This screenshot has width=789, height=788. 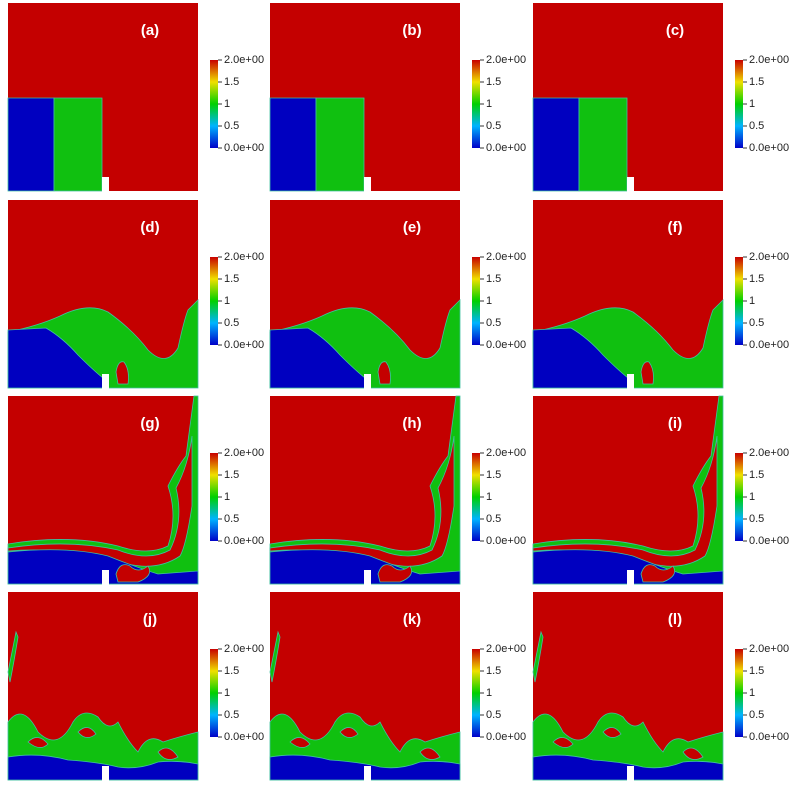 What do you see at coordinates (660, 294) in the screenshot?
I see `panel: (f) 2.0e+00 1.5 1 0.5 0.0e+00` at bounding box center [660, 294].